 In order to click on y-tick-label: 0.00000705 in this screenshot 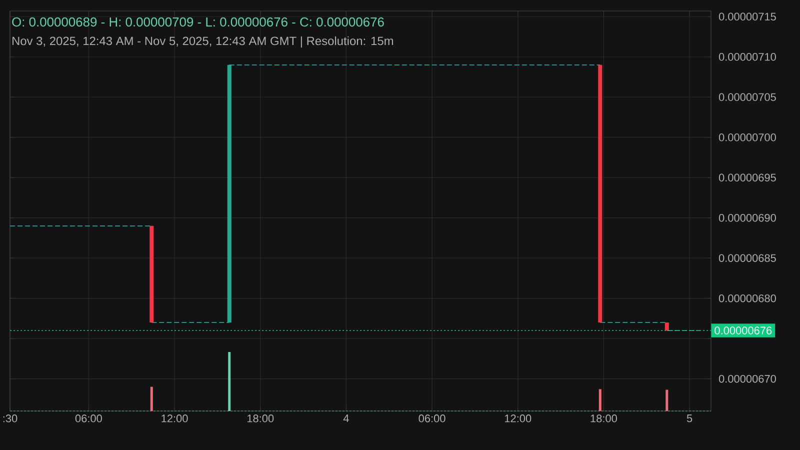, I will do `click(747, 97)`.